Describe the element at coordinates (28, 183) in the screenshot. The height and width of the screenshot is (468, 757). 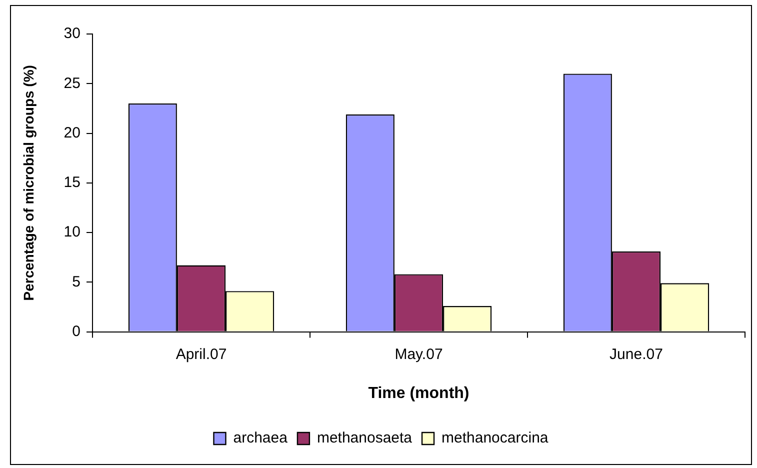
I see `y-axis-title: Percentage of microbial groups (%)` at that location.